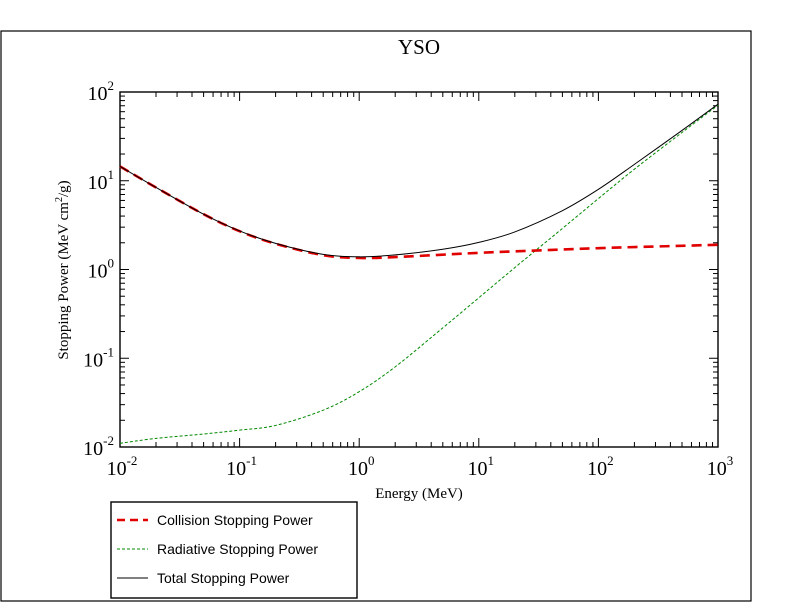 This screenshot has width=792, height=612. I want to click on x-tick-label: 10⁻², so click(122, 466).